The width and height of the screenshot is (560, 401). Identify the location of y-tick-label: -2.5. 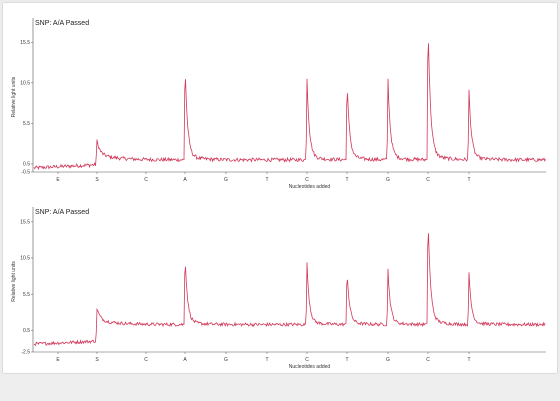
(25, 353).